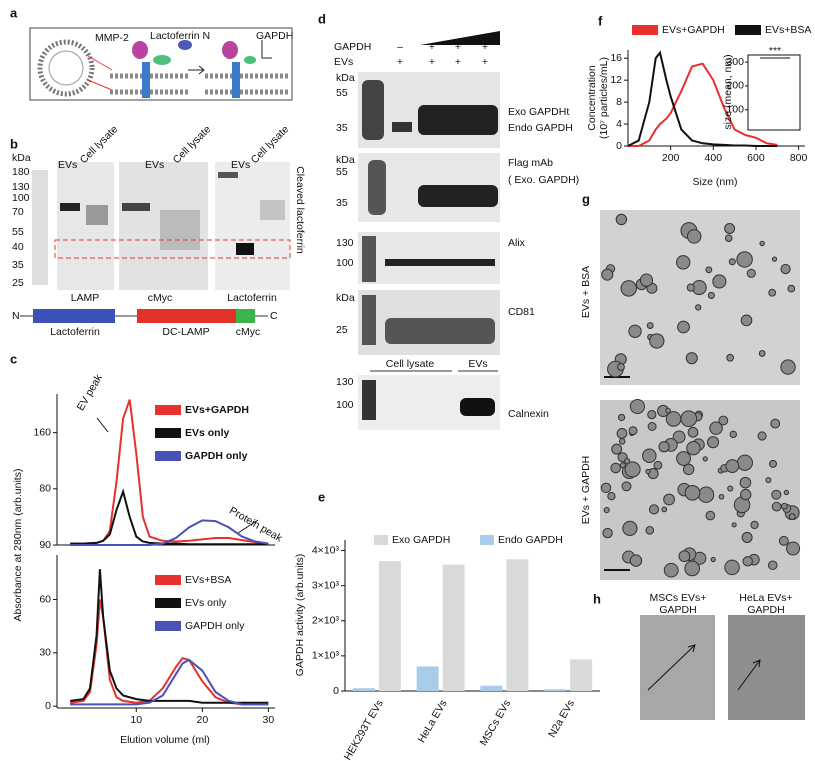  I want to click on column-header: EVs, so click(67, 165).